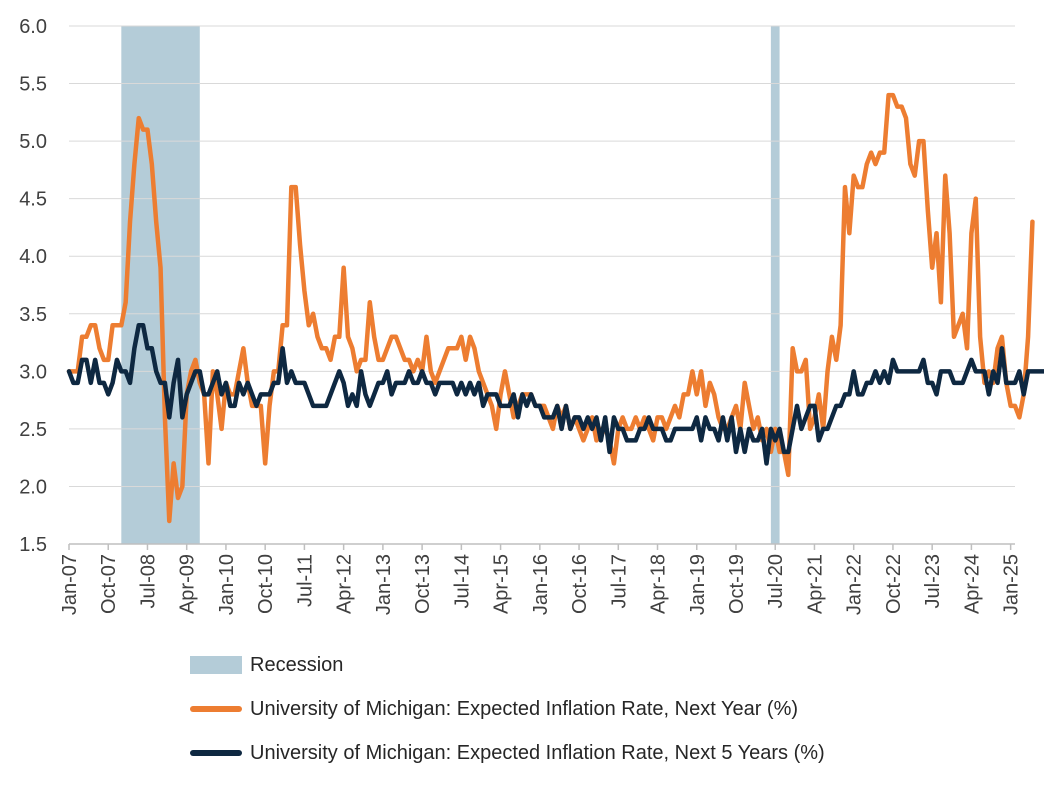  Describe the element at coordinates (972, 584) in the screenshot. I see `x-tick-label: Apr-24` at that location.